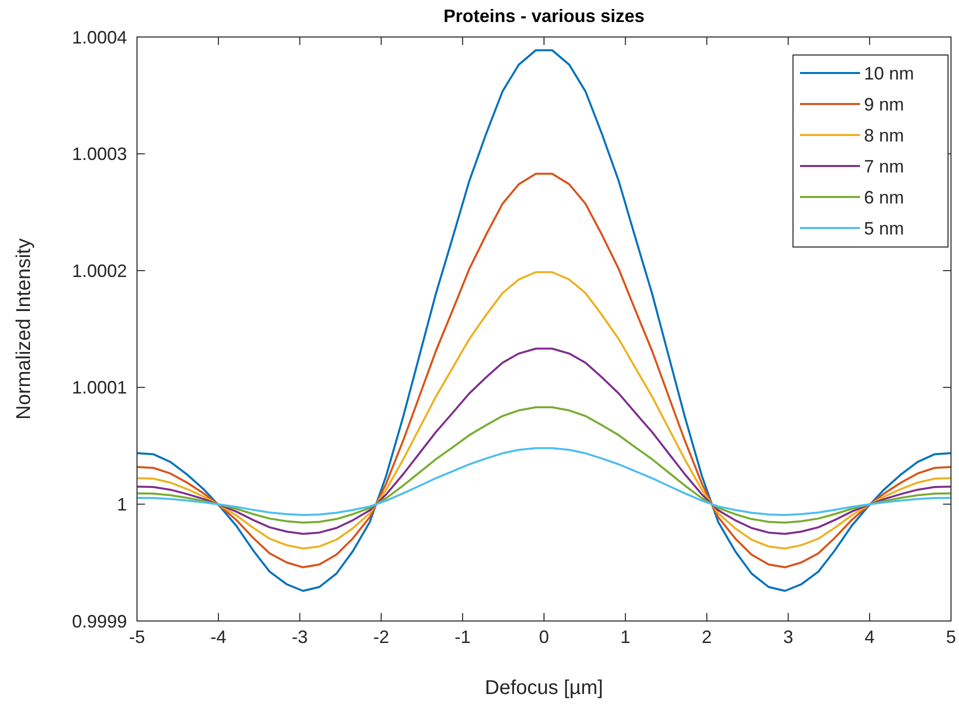 The image size is (959, 709). What do you see at coordinates (707, 637) in the screenshot?
I see `x-tick-label: 2` at bounding box center [707, 637].